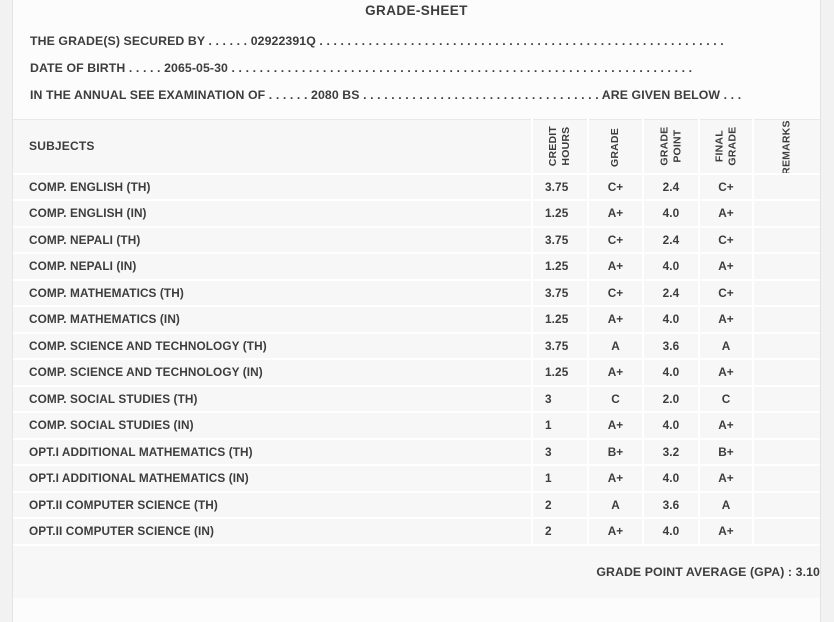 This screenshot has height=622, width=834. I want to click on column-header-grade: GRADE, so click(615, 146).